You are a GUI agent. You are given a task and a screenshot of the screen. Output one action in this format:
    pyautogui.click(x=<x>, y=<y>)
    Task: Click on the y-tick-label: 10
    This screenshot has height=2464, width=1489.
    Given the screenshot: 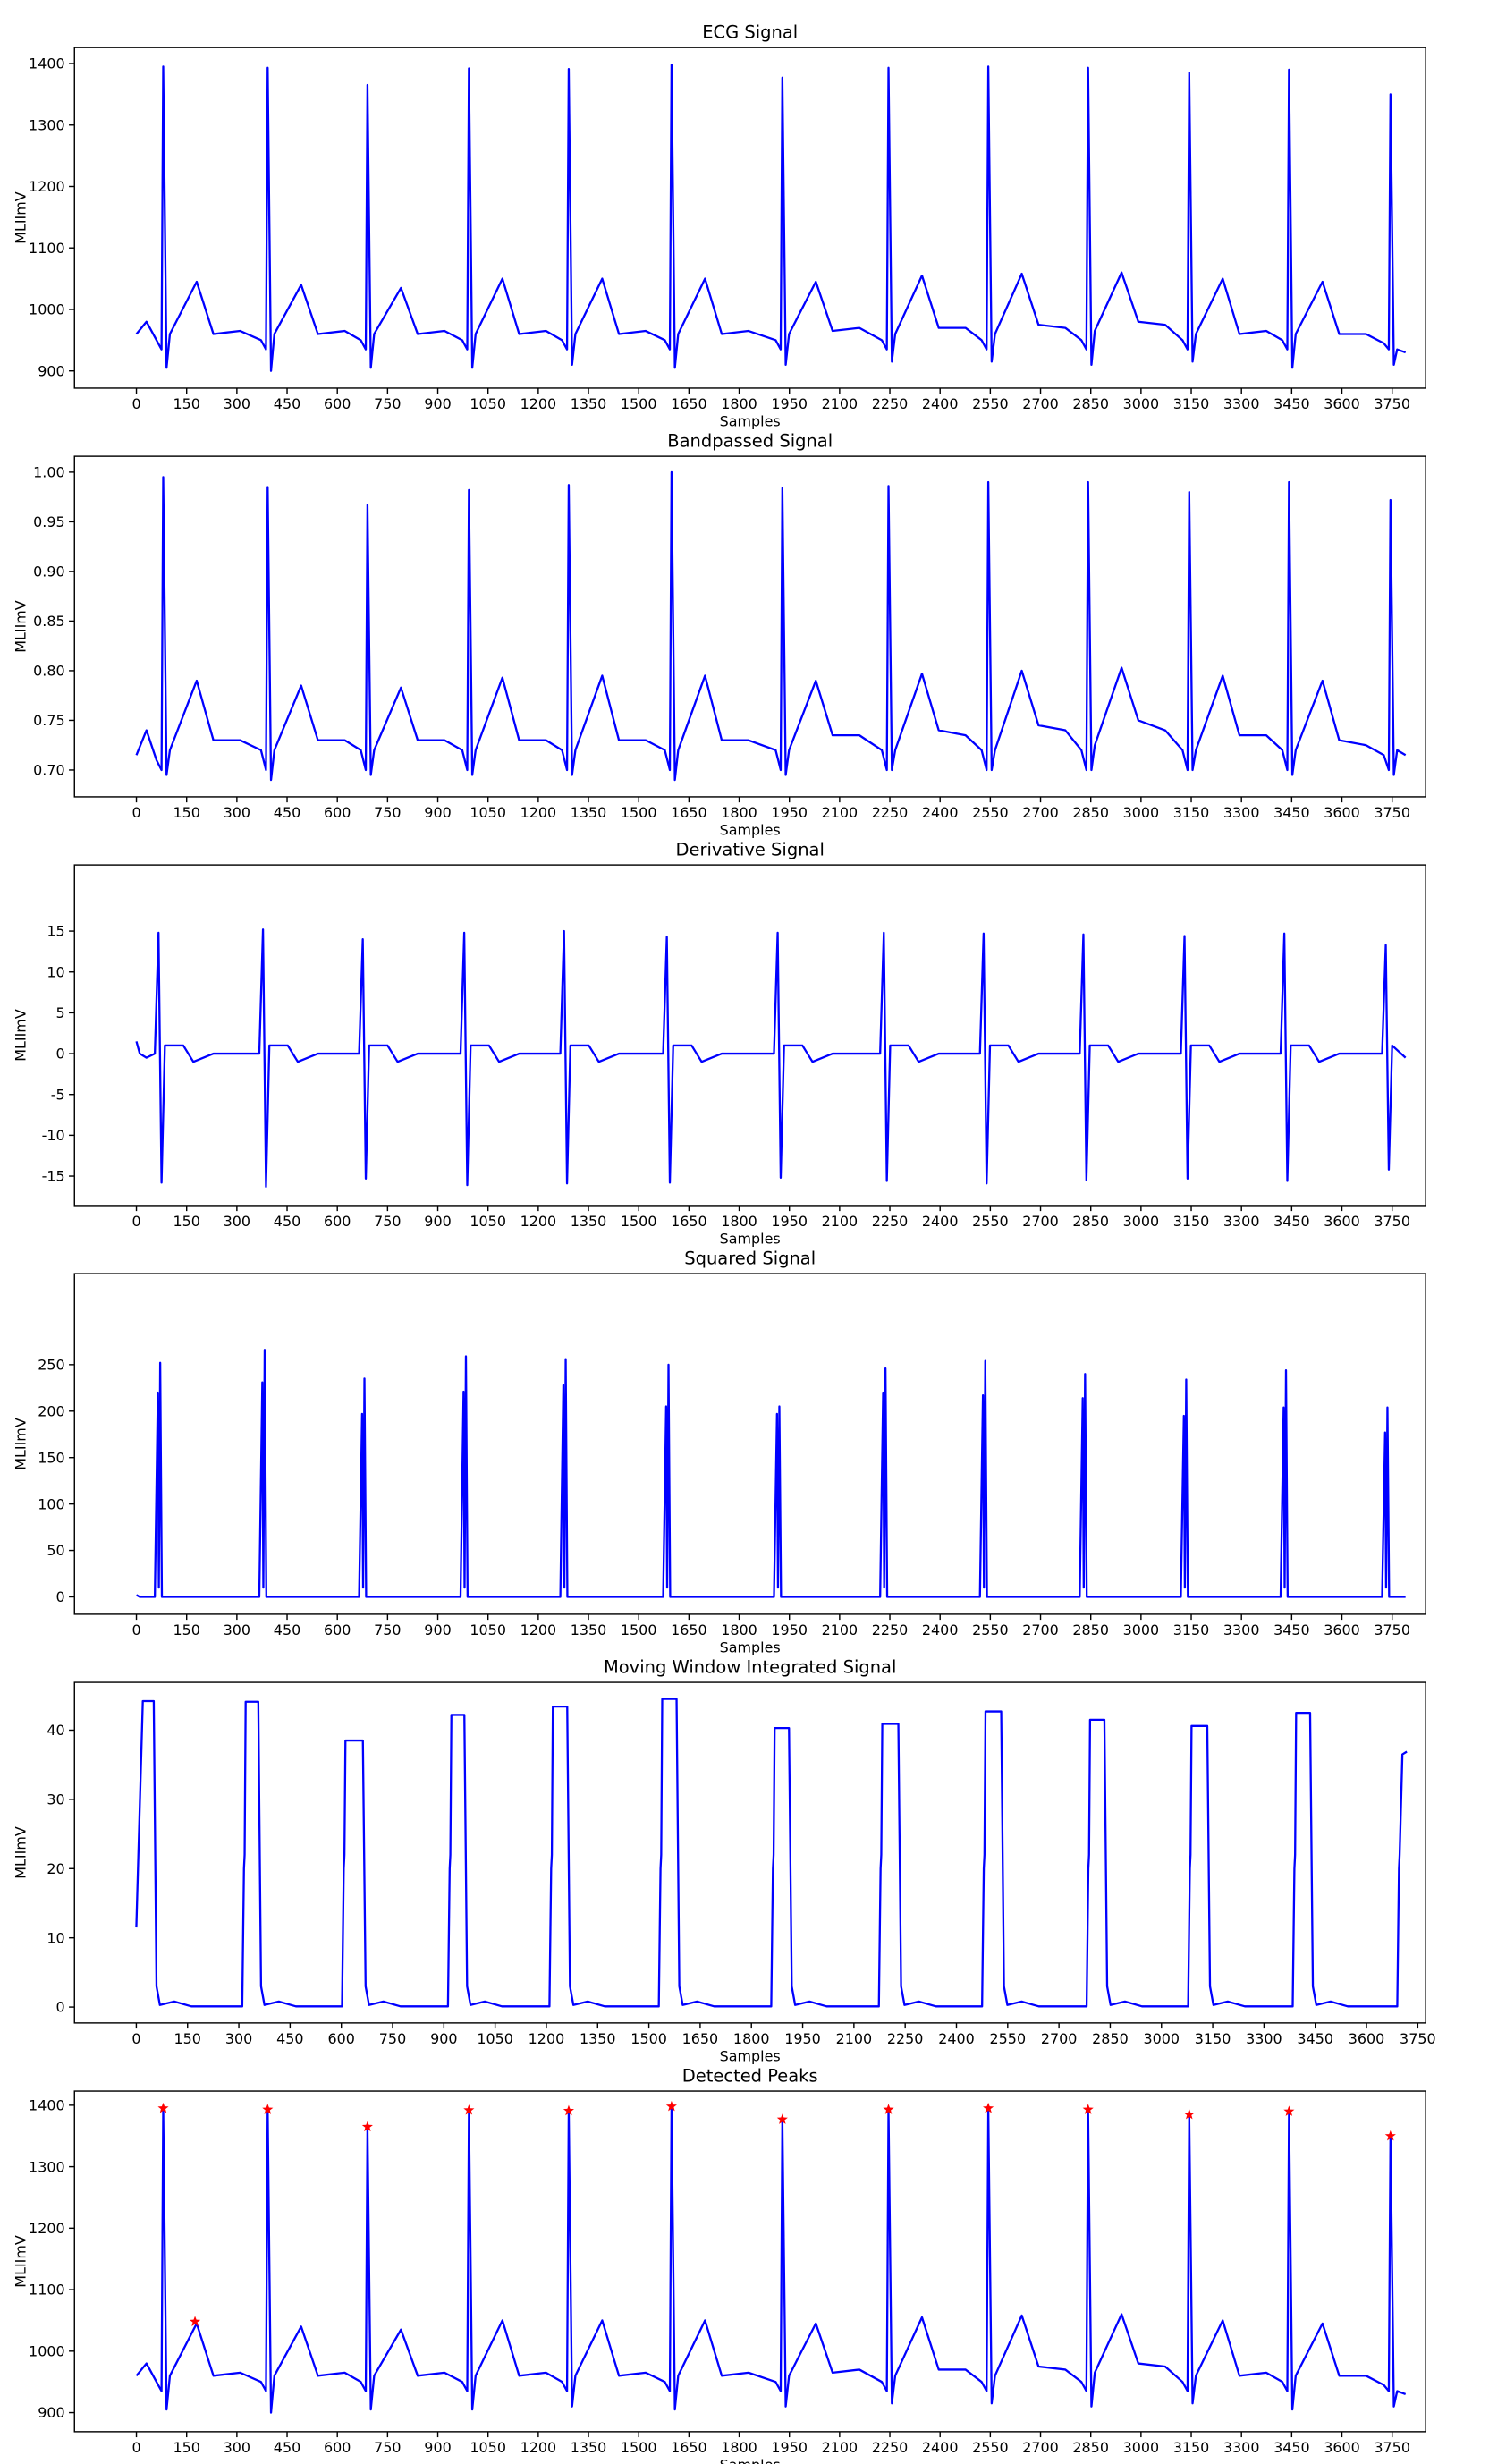 What is the action you would take?
    pyautogui.click(x=56, y=971)
    